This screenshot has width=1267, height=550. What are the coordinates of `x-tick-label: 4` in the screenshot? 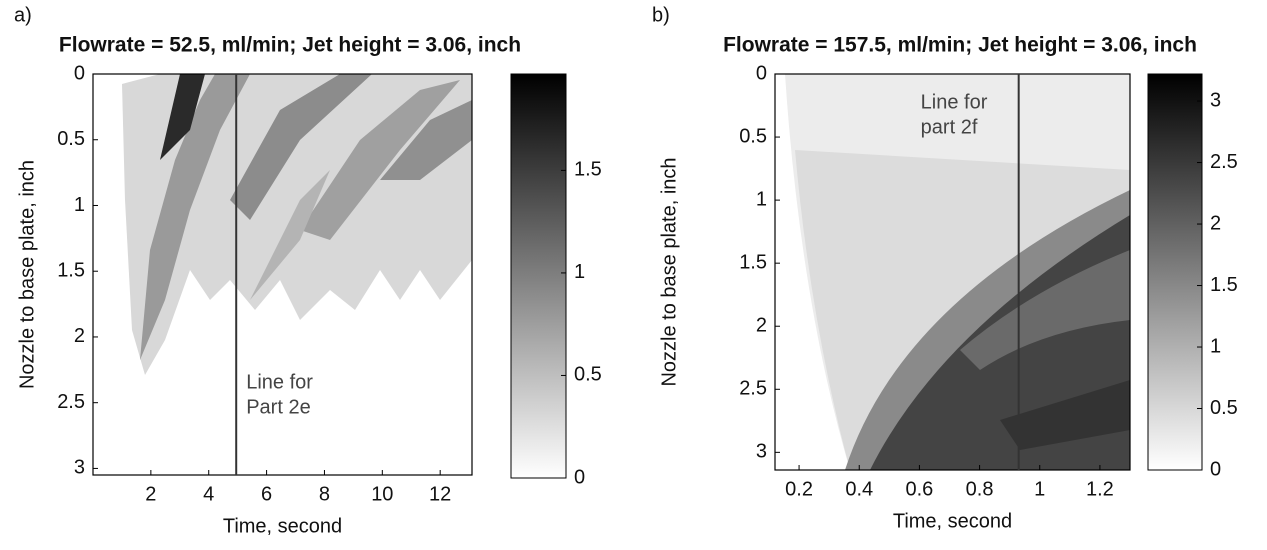 It's located at (208, 494).